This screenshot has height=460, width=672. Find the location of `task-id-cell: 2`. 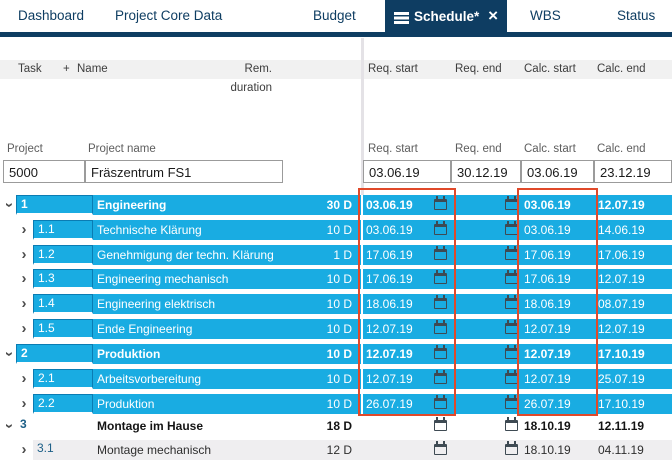

task-id-cell: 2 is located at coordinates (54, 354).